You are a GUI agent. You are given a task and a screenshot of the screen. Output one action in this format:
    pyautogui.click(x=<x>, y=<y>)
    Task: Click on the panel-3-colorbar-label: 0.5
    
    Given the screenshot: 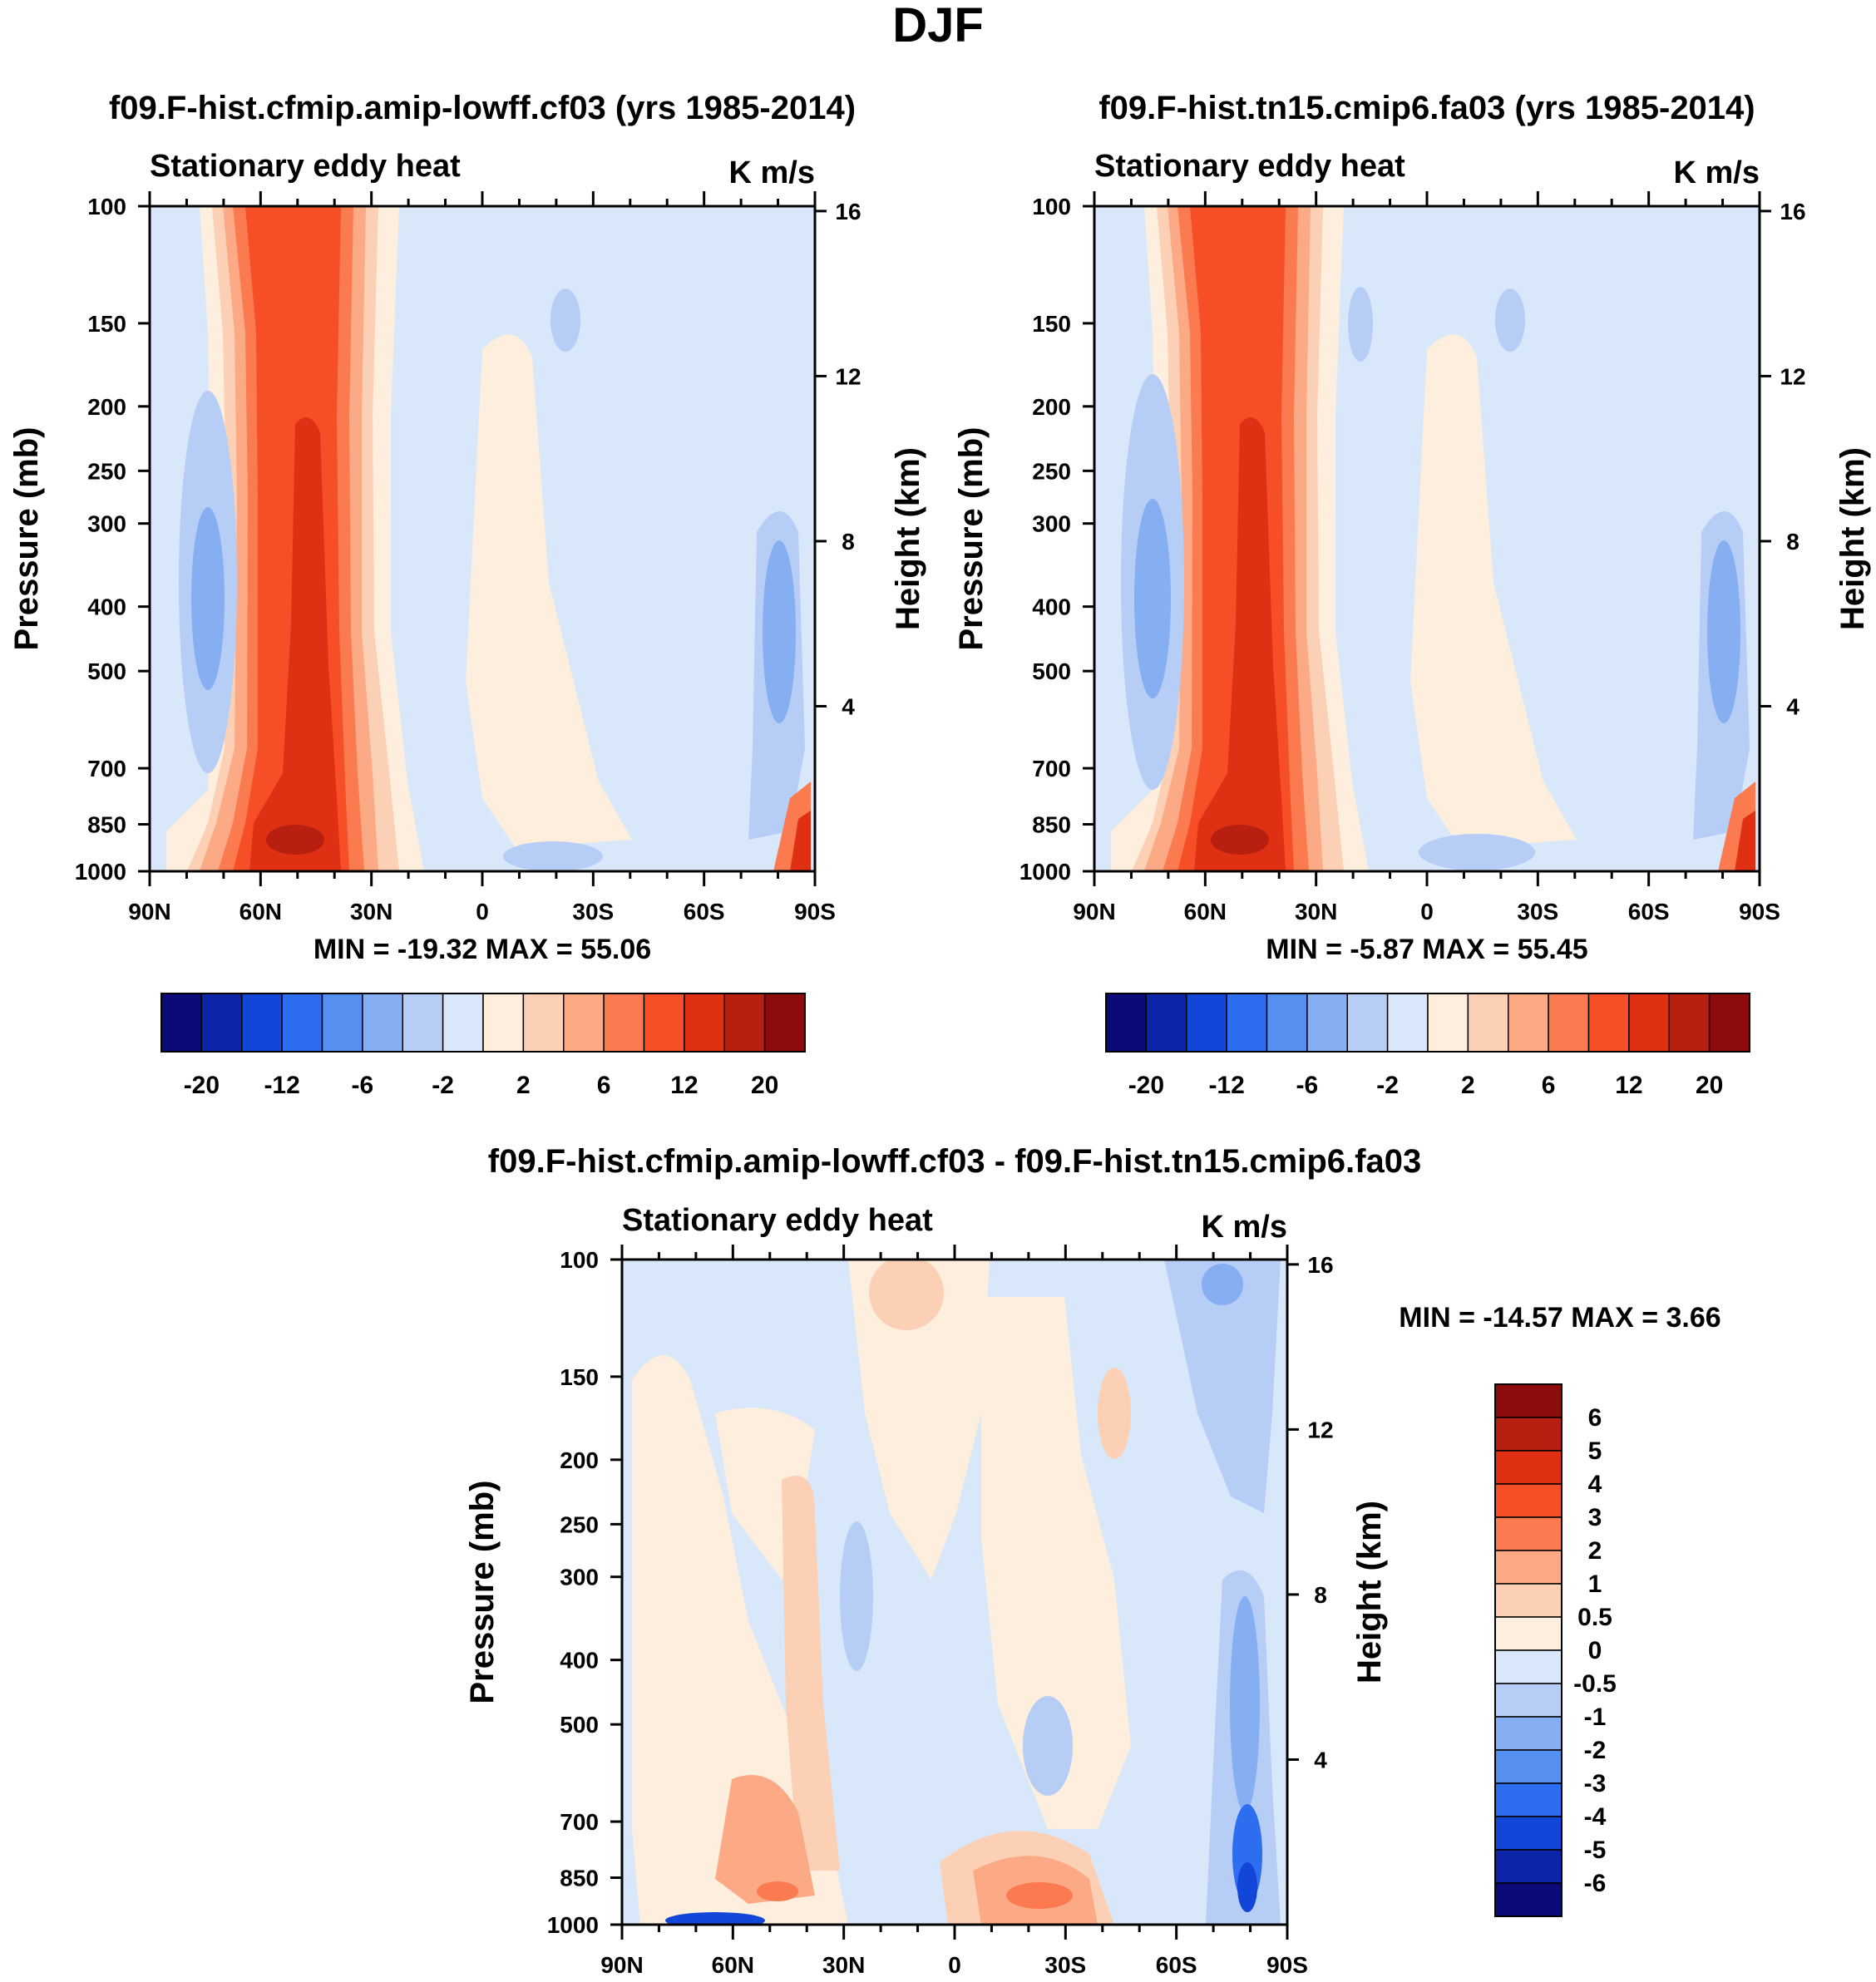 What is the action you would take?
    pyautogui.click(x=1594, y=1617)
    